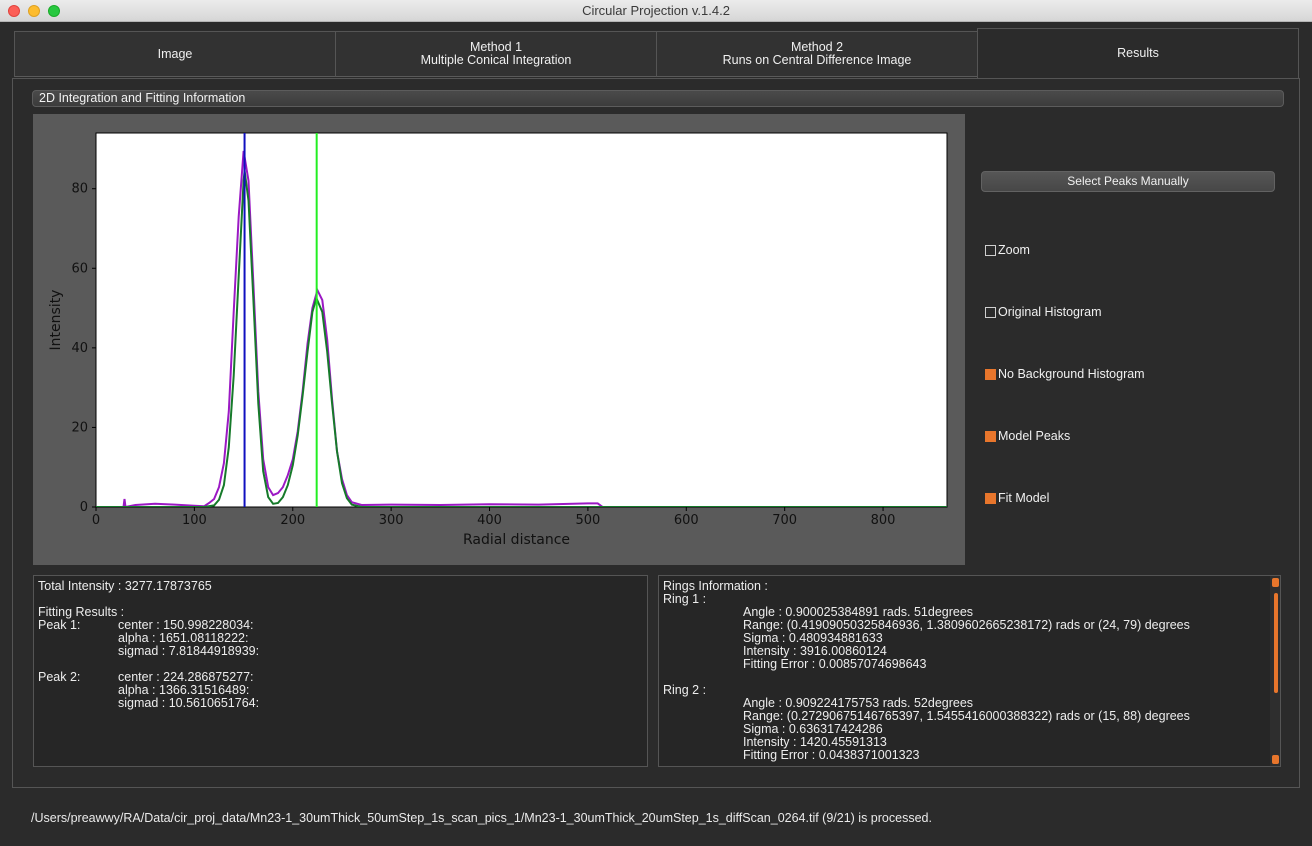  I want to click on zoom-window-button, so click(54, 11).